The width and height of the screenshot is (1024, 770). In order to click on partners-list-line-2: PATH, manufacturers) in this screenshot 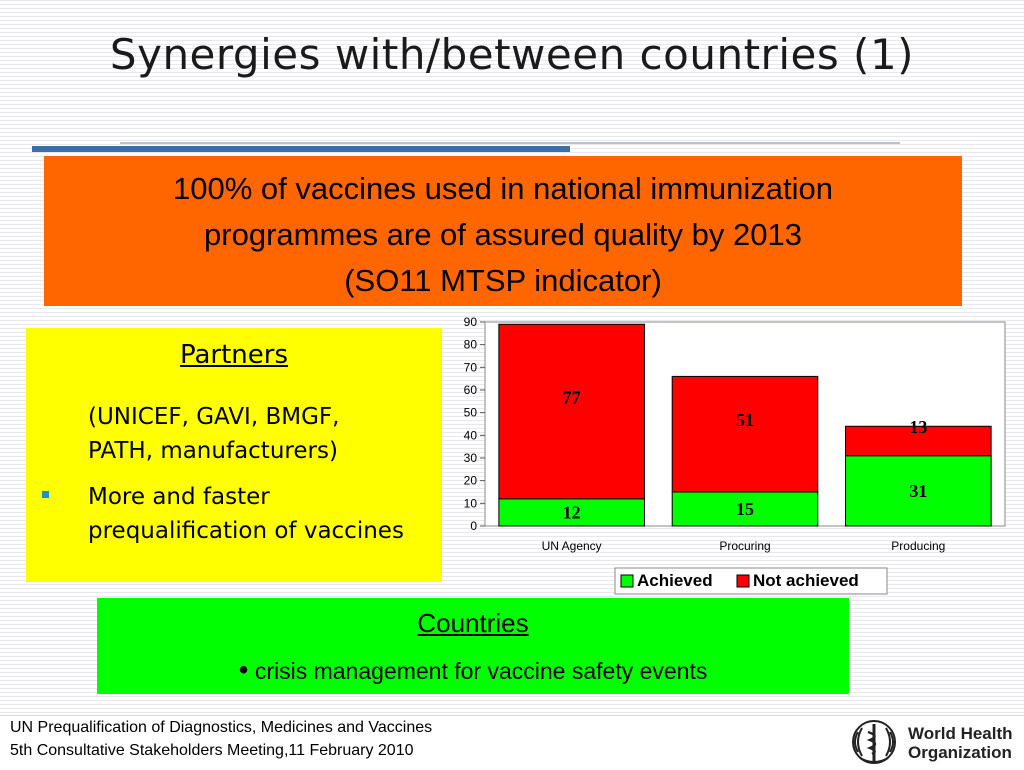, I will do `click(213, 451)`.